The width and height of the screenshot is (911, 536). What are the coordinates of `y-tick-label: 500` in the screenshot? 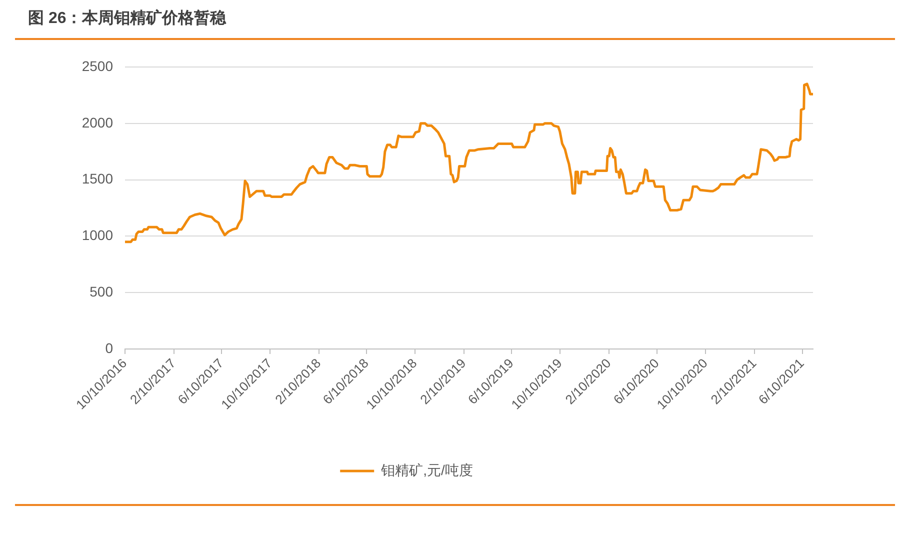 It's located at (102, 291).